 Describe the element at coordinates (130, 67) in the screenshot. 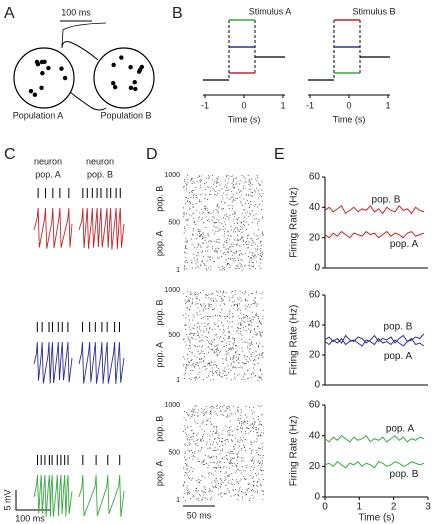

I see `neuron-dot` at that location.